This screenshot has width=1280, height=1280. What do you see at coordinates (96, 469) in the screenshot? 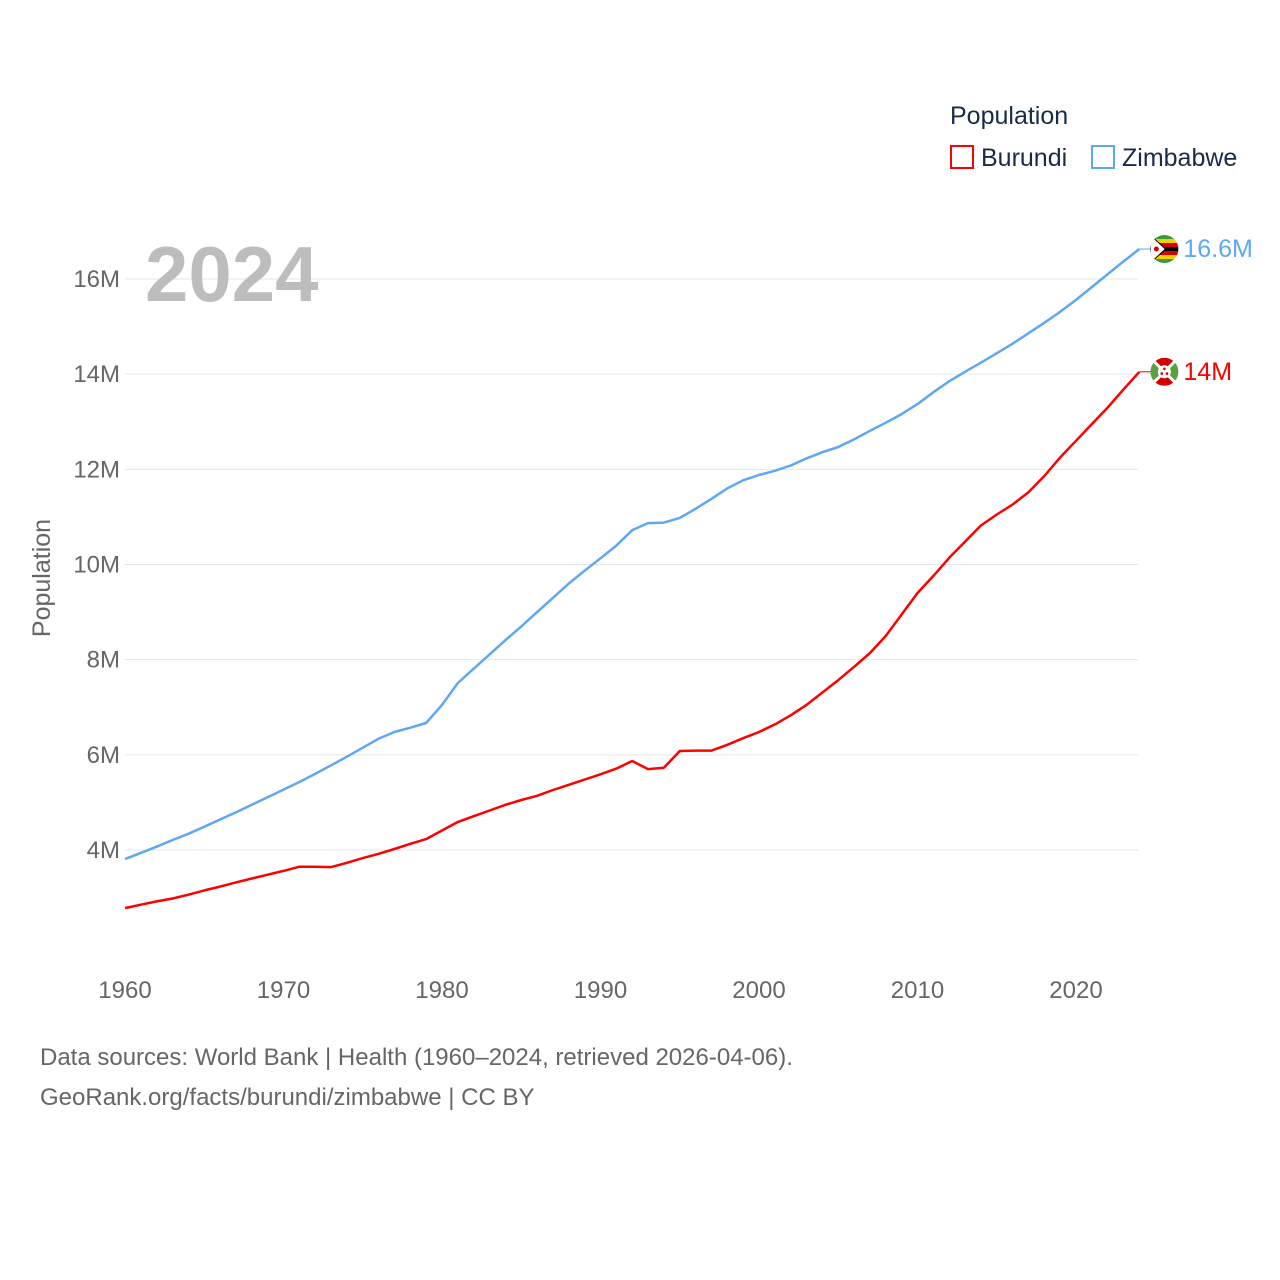
I see `y-tick-label: 12M` at bounding box center [96, 469].